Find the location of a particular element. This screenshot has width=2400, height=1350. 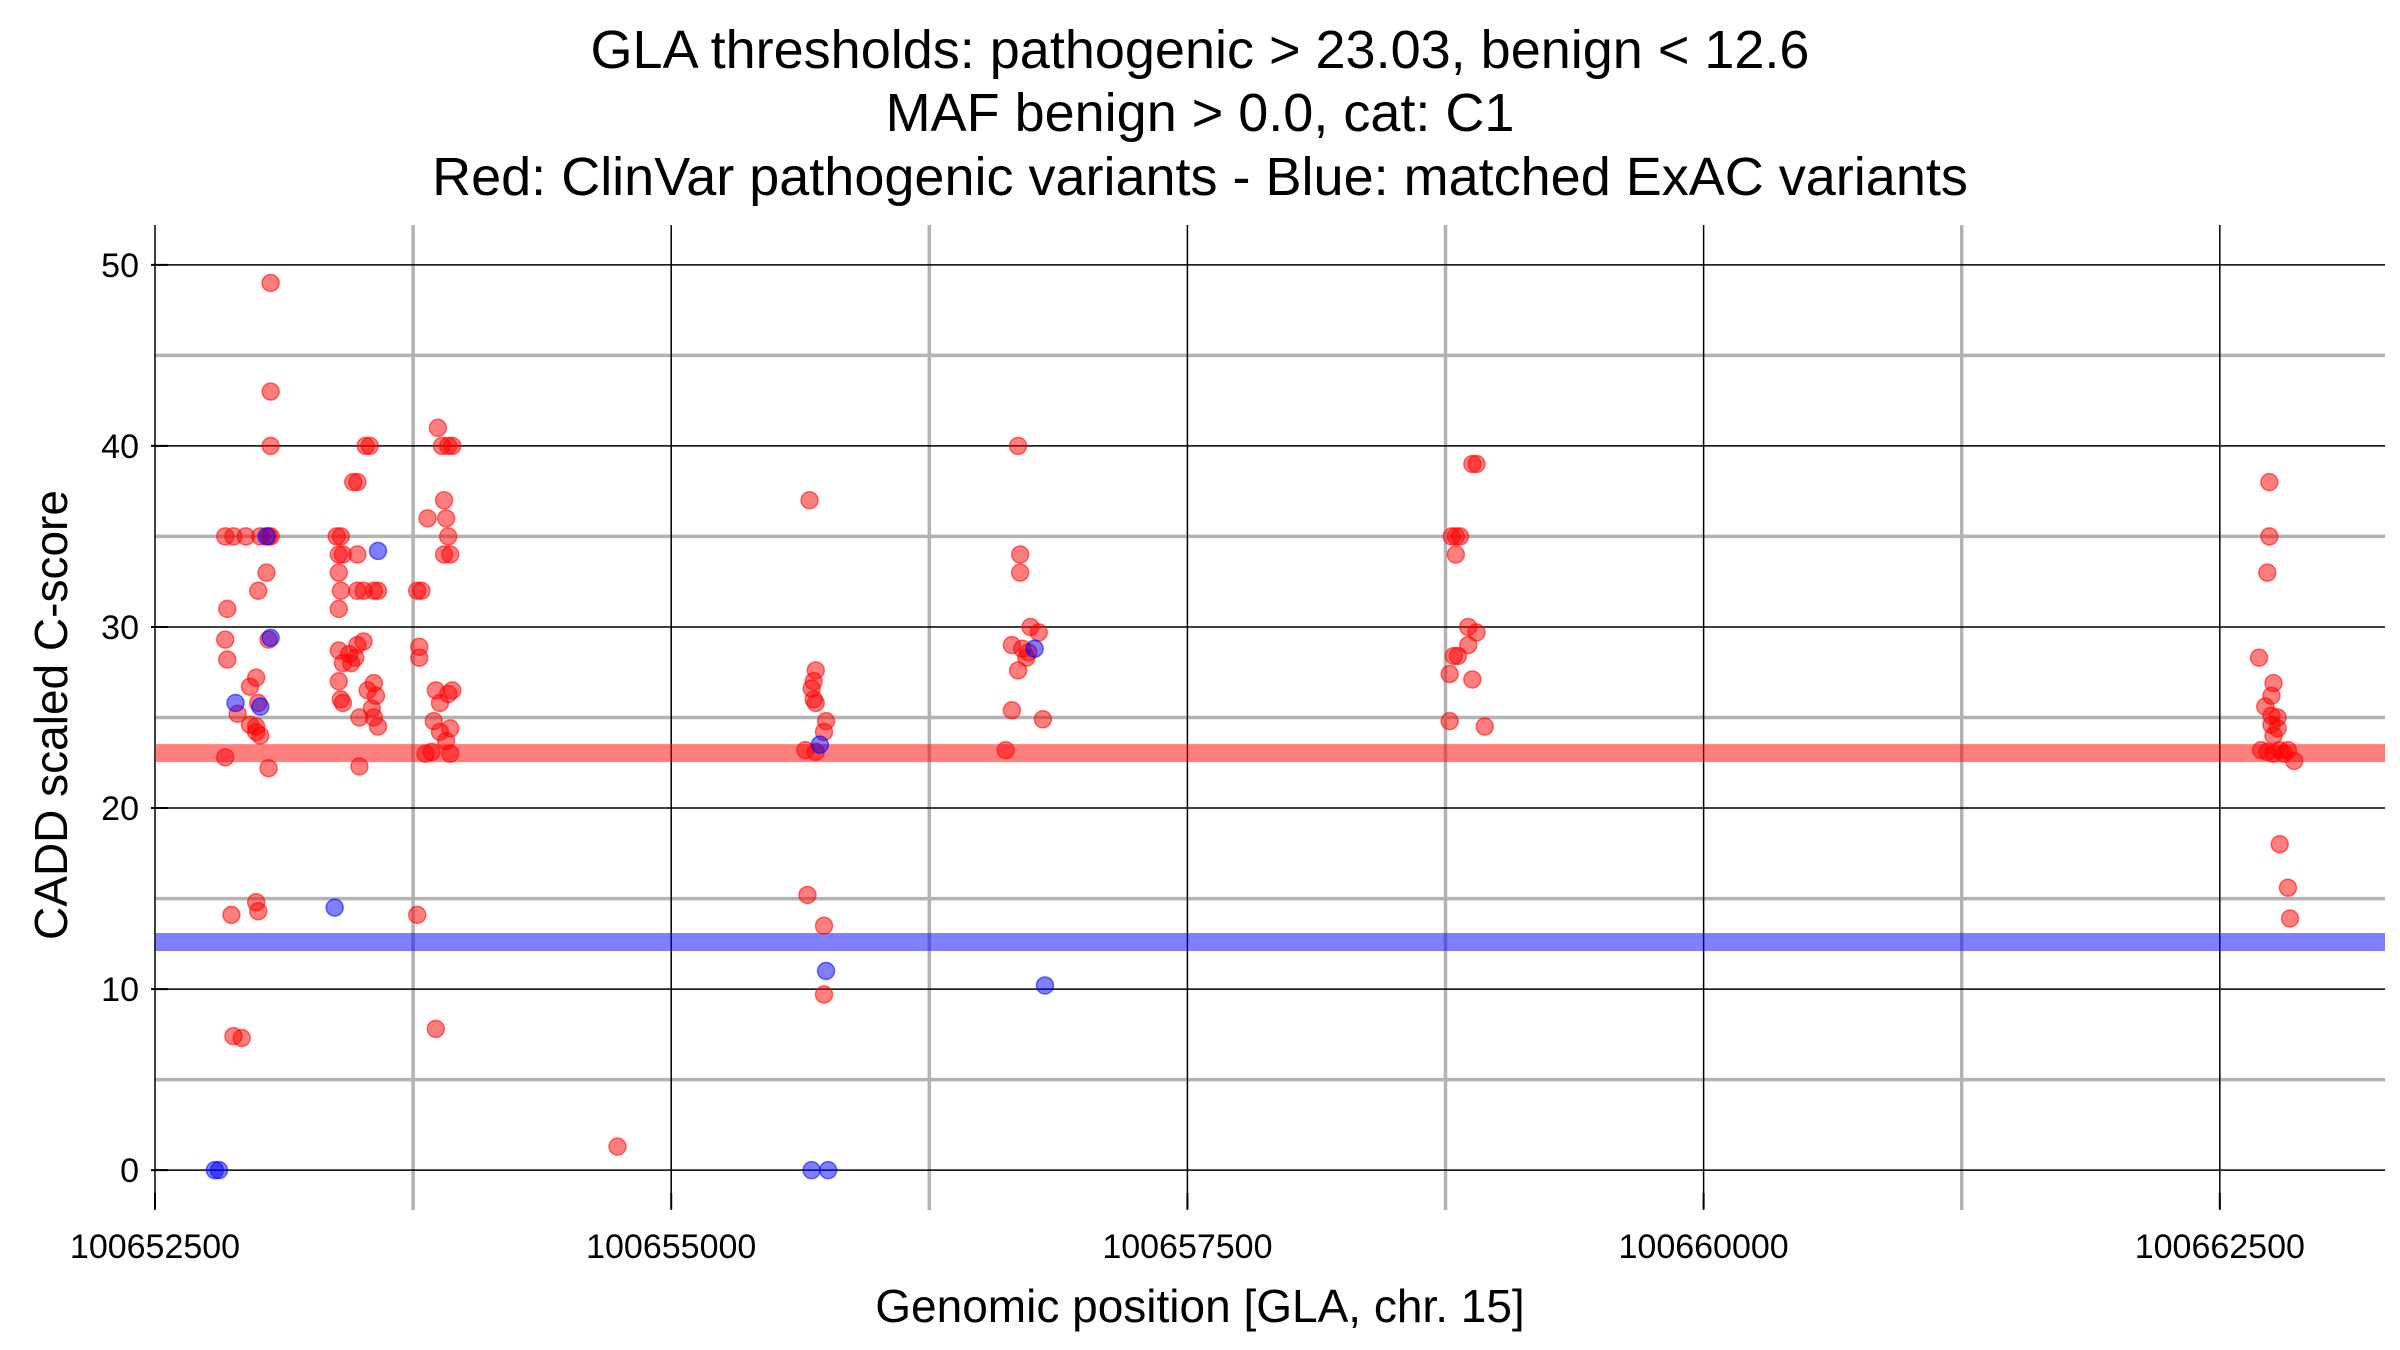

x-tick-label-2: 100657500 is located at coordinates (1187, 1247).